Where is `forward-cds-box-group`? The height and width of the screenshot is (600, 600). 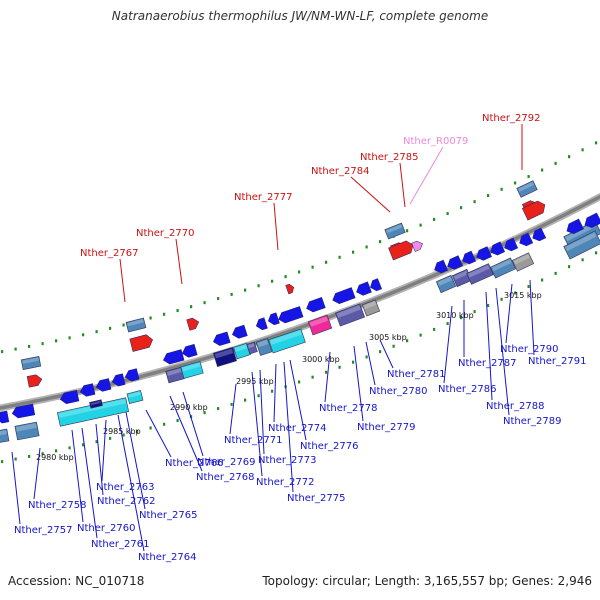 forward-cds-box-group is located at coordinates (136, 325).